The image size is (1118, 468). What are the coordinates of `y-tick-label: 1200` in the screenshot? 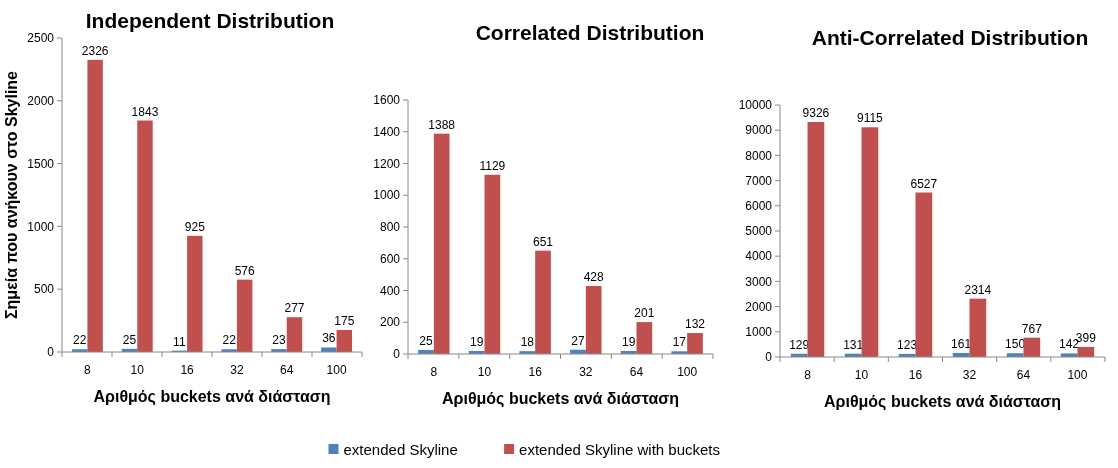 It's located at (387, 163).